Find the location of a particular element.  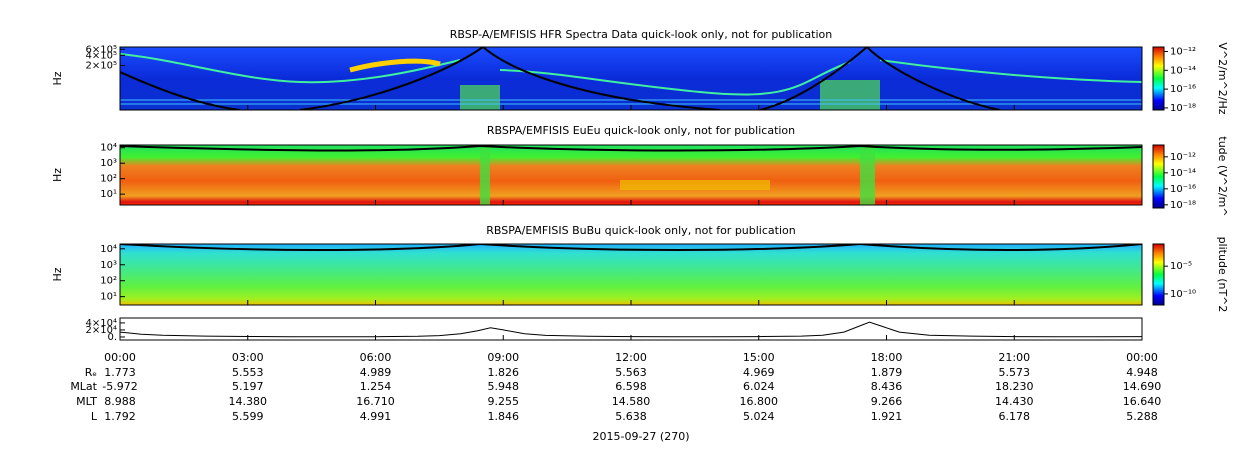

ephemeris-value: 6.178 is located at coordinates (1015, 416).